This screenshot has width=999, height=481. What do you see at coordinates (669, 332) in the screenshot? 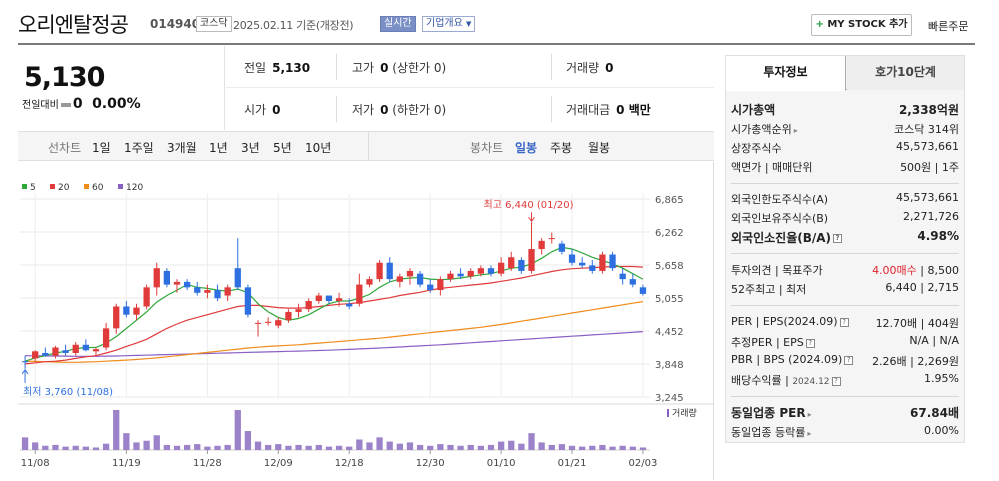
I see `y-tick-label: 4,452` at bounding box center [669, 332].